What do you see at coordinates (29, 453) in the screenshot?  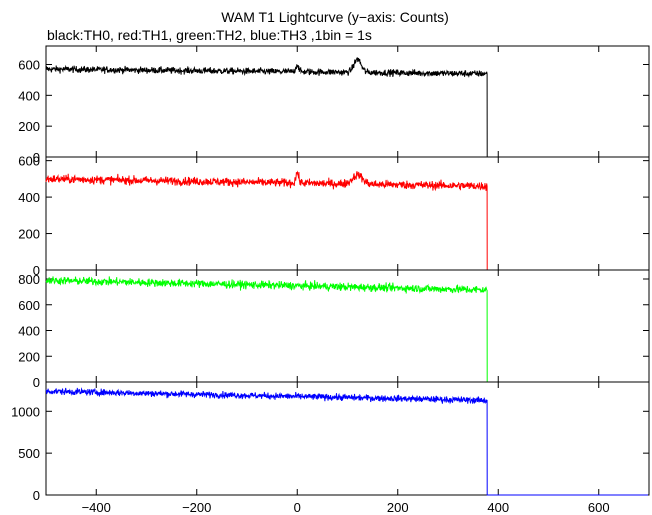 I see `y-tick-label: 500` at bounding box center [29, 453].